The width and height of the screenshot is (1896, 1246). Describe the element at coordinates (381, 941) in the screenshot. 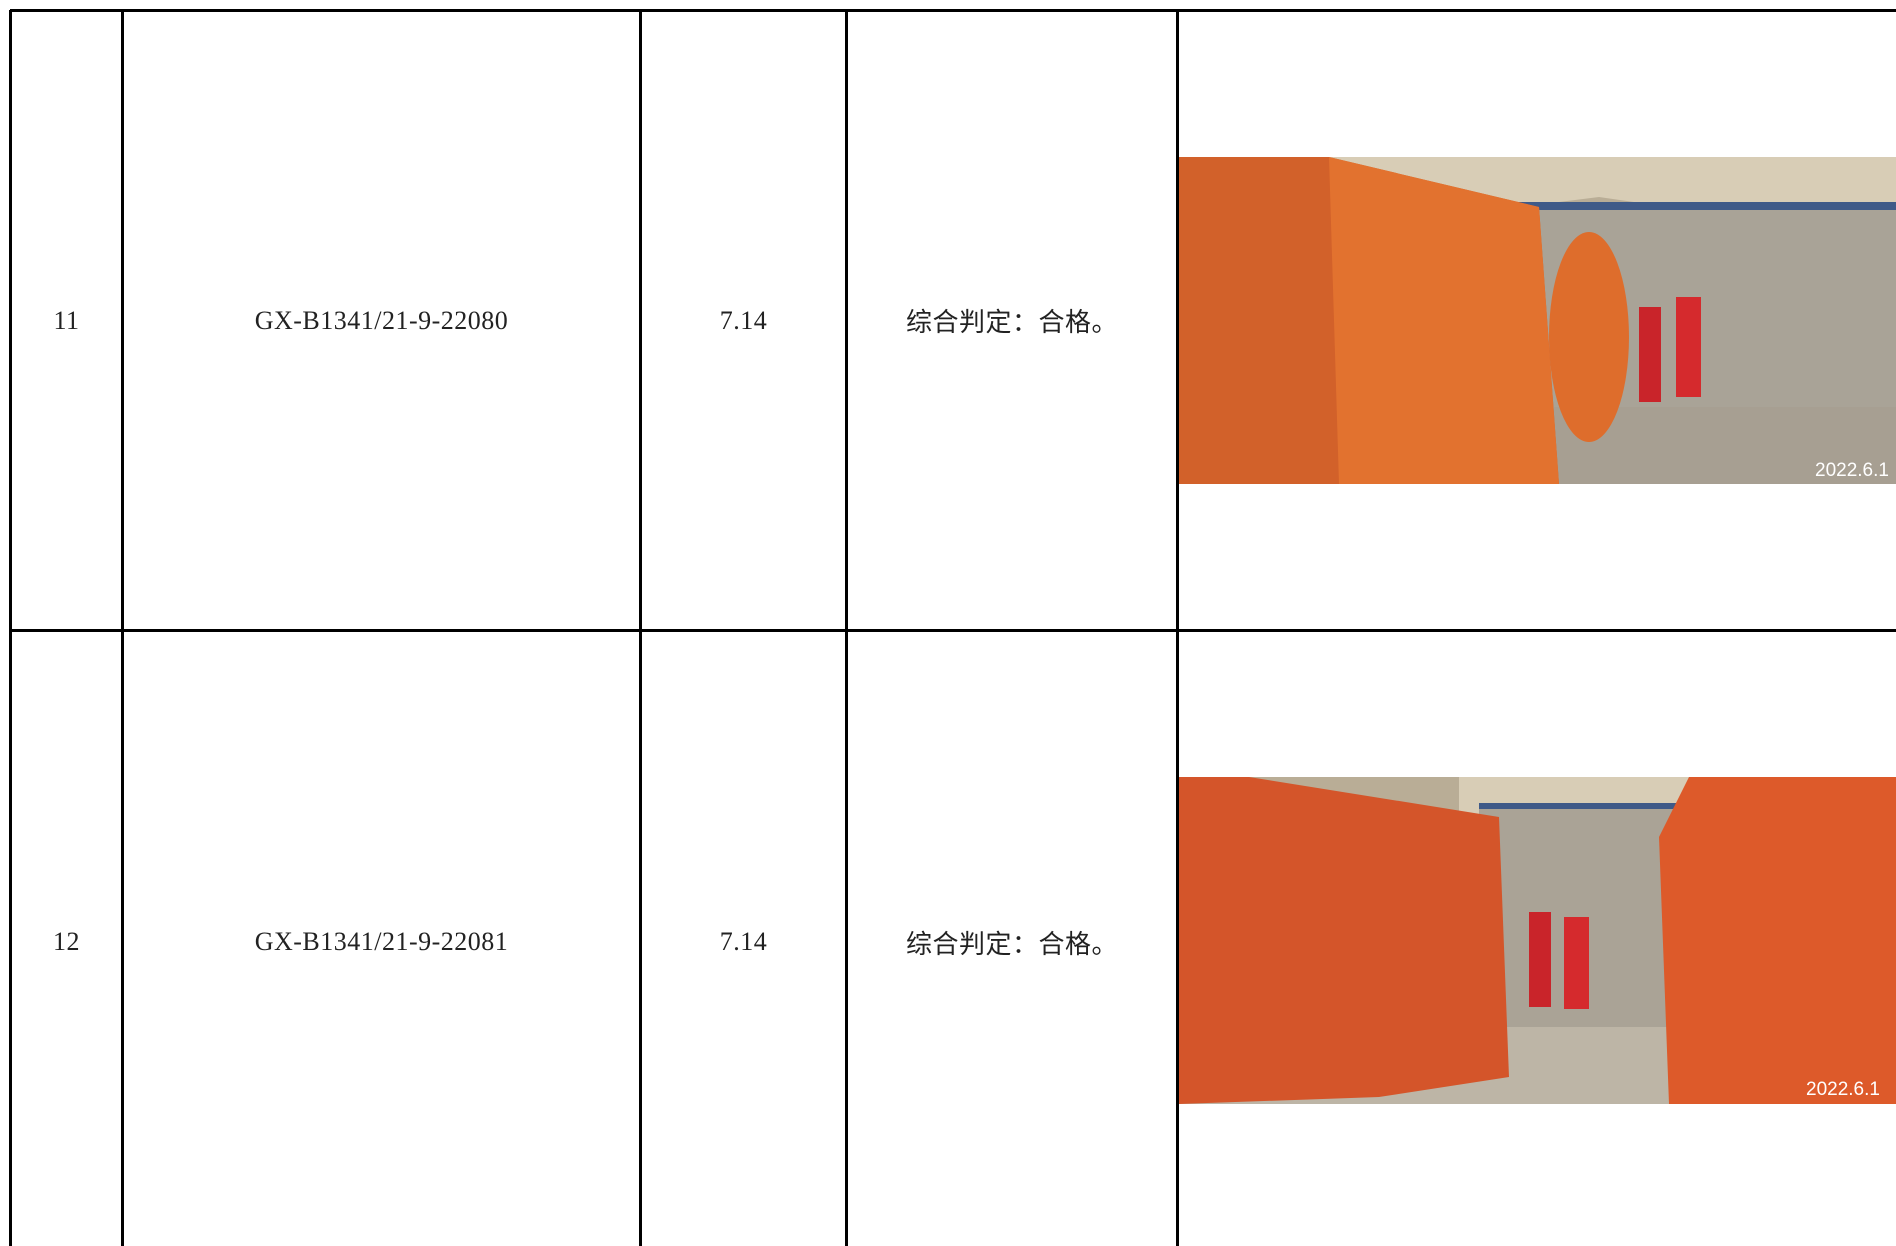

I see `code-cell: GX-B1341/21-9-22081` at that location.